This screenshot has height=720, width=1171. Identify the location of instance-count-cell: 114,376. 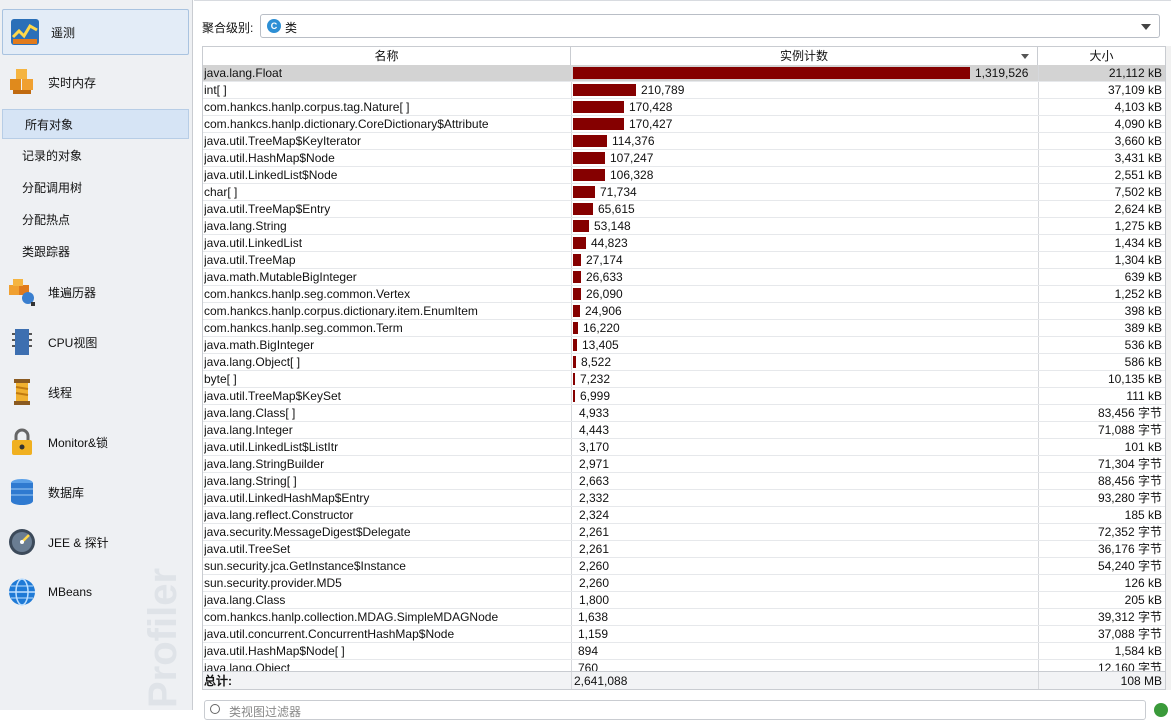
(805, 141).